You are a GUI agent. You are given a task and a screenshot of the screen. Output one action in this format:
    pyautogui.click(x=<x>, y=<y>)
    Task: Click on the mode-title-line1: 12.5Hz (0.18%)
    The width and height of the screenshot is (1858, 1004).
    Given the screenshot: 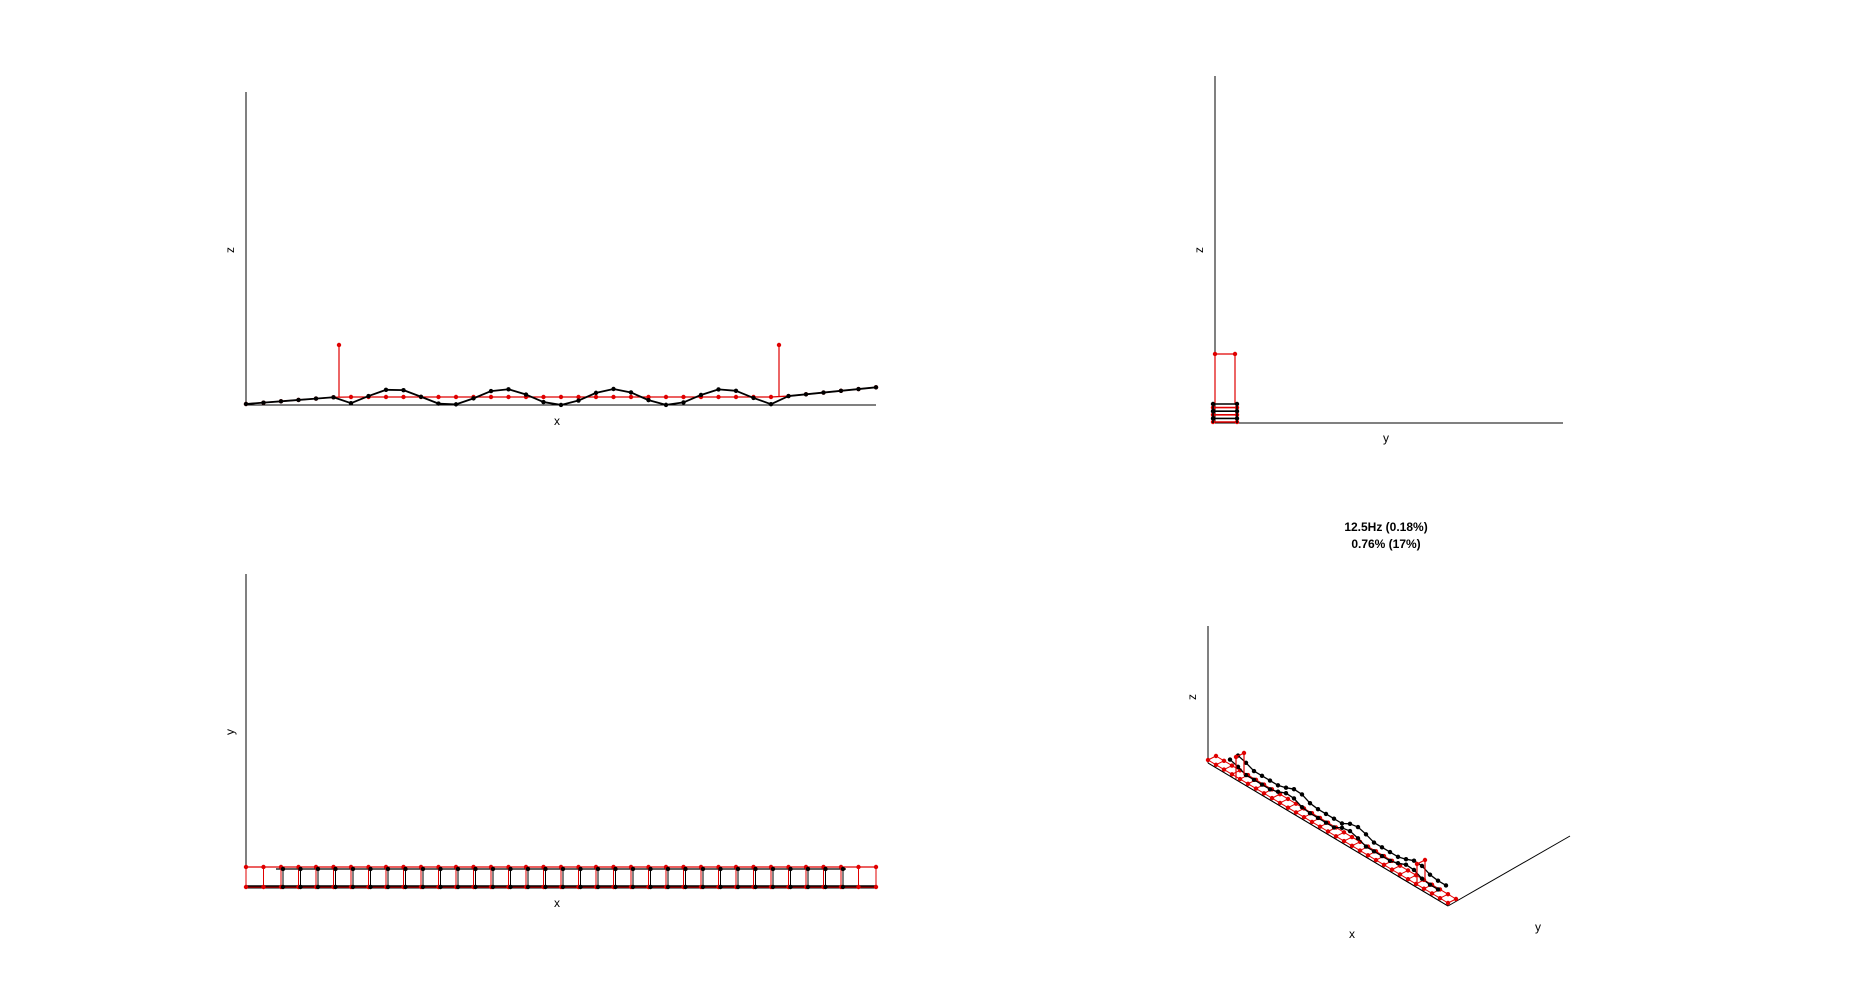 What is the action you would take?
    pyautogui.click(x=1385, y=527)
    